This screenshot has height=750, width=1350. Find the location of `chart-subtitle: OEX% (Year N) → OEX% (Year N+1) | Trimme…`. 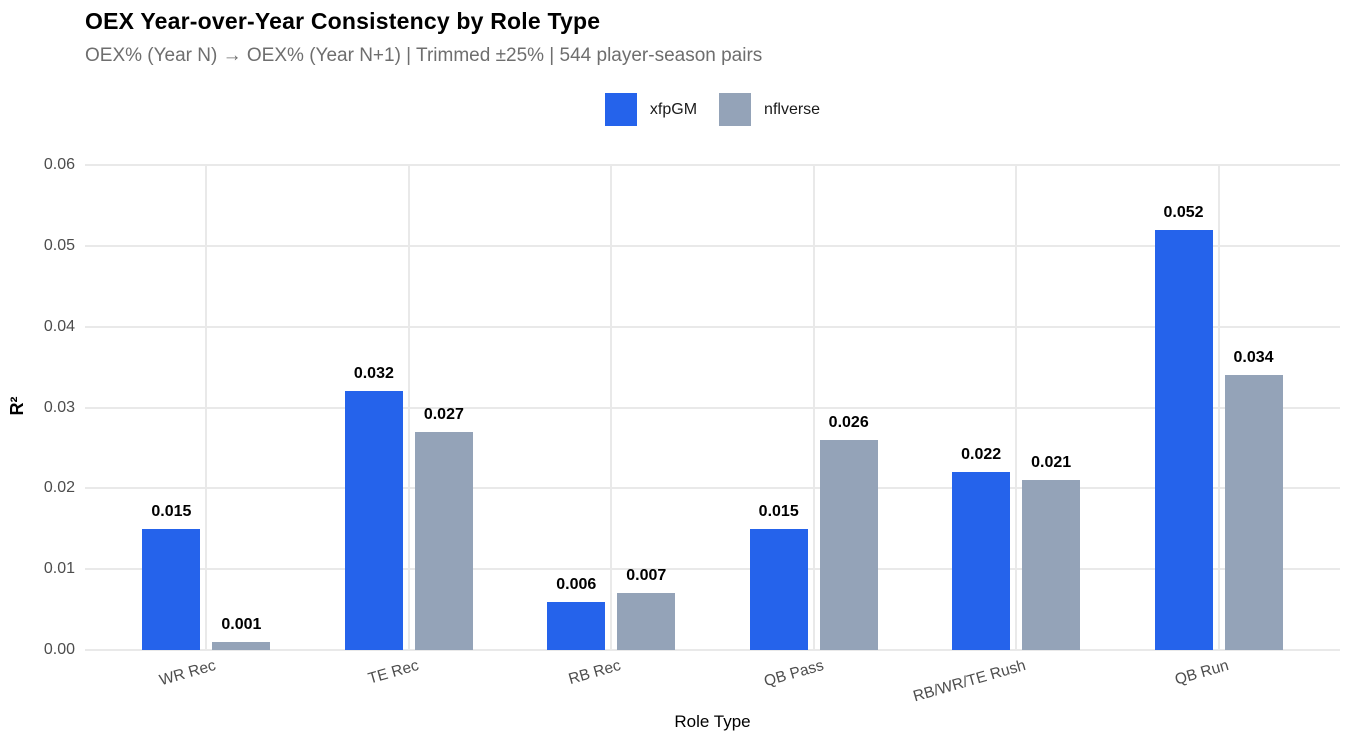

chart-subtitle: OEX% (Year N) → OEX% (Year N+1) | Trimme… is located at coordinates (424, 55).